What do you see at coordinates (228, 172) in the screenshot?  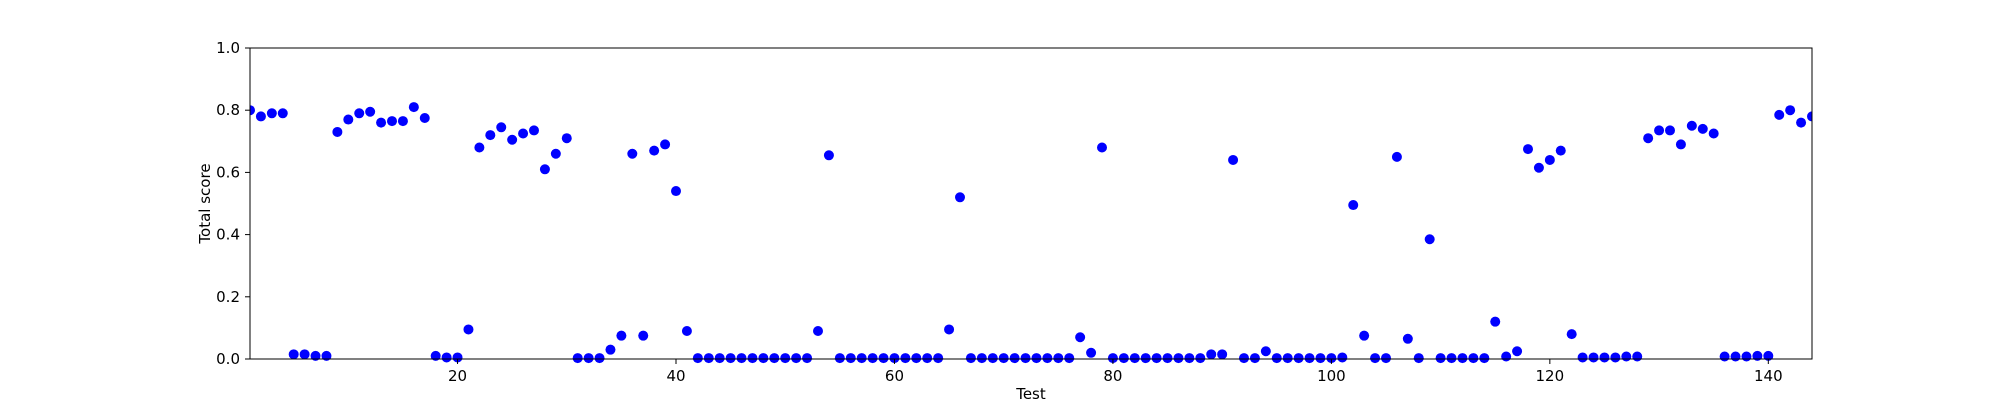 I see `y-tick-label: 0.6` at bounding box center [228, 172].